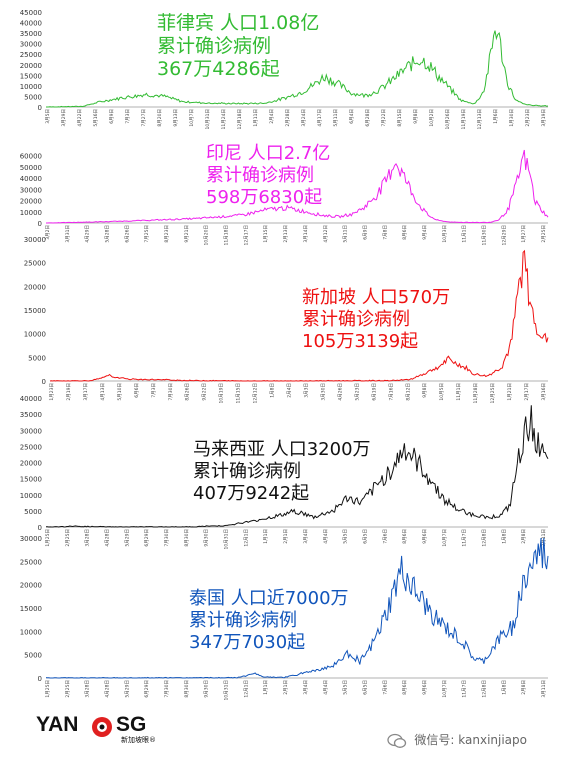 The height and width of the screenshot is (768, 563). Describe the element at coordinates (247, 642) in the screenshot. I see `annotation-line: 347万7030起` at that location.